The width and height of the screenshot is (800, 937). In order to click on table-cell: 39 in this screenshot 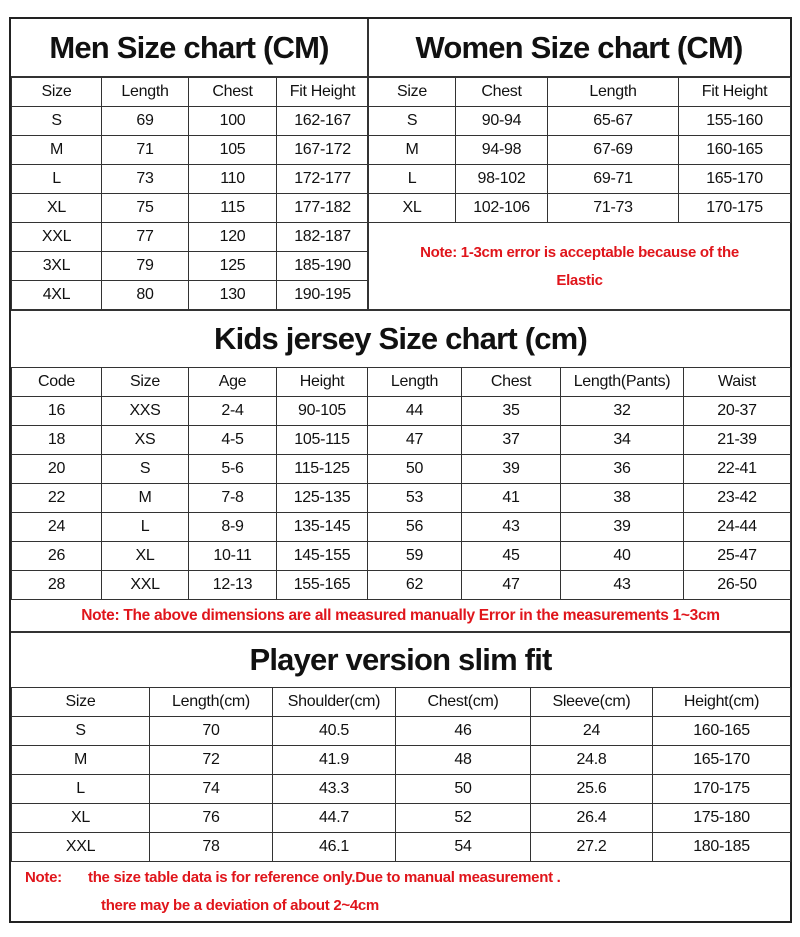, I will do `click(511, 469)`.